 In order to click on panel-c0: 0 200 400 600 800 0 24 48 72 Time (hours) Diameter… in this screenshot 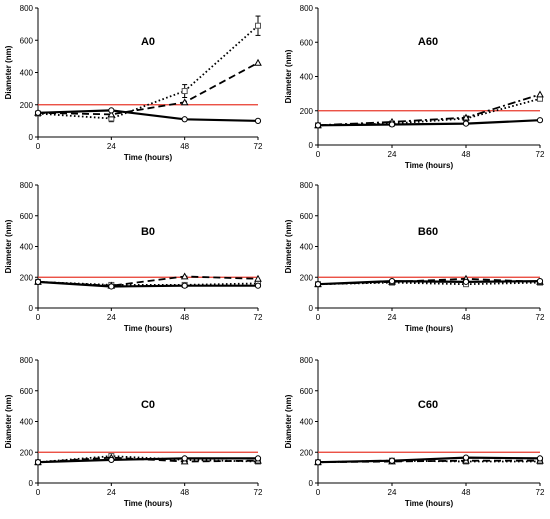, I will do `click(133, 432)`.